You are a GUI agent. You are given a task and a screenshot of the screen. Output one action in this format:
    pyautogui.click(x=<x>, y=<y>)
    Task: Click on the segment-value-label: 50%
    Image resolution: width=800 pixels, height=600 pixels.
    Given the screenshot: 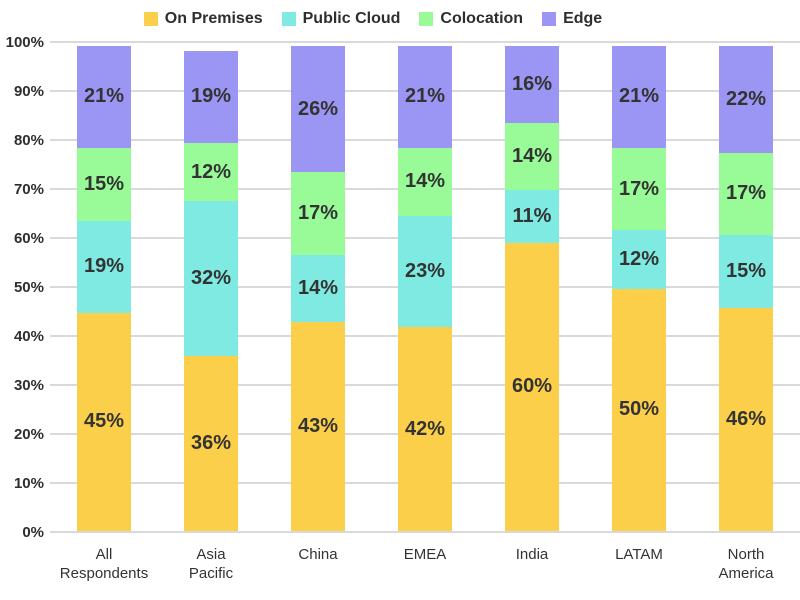 What is the action you would take?
    pyautogui.click(x=639, y=409)
    